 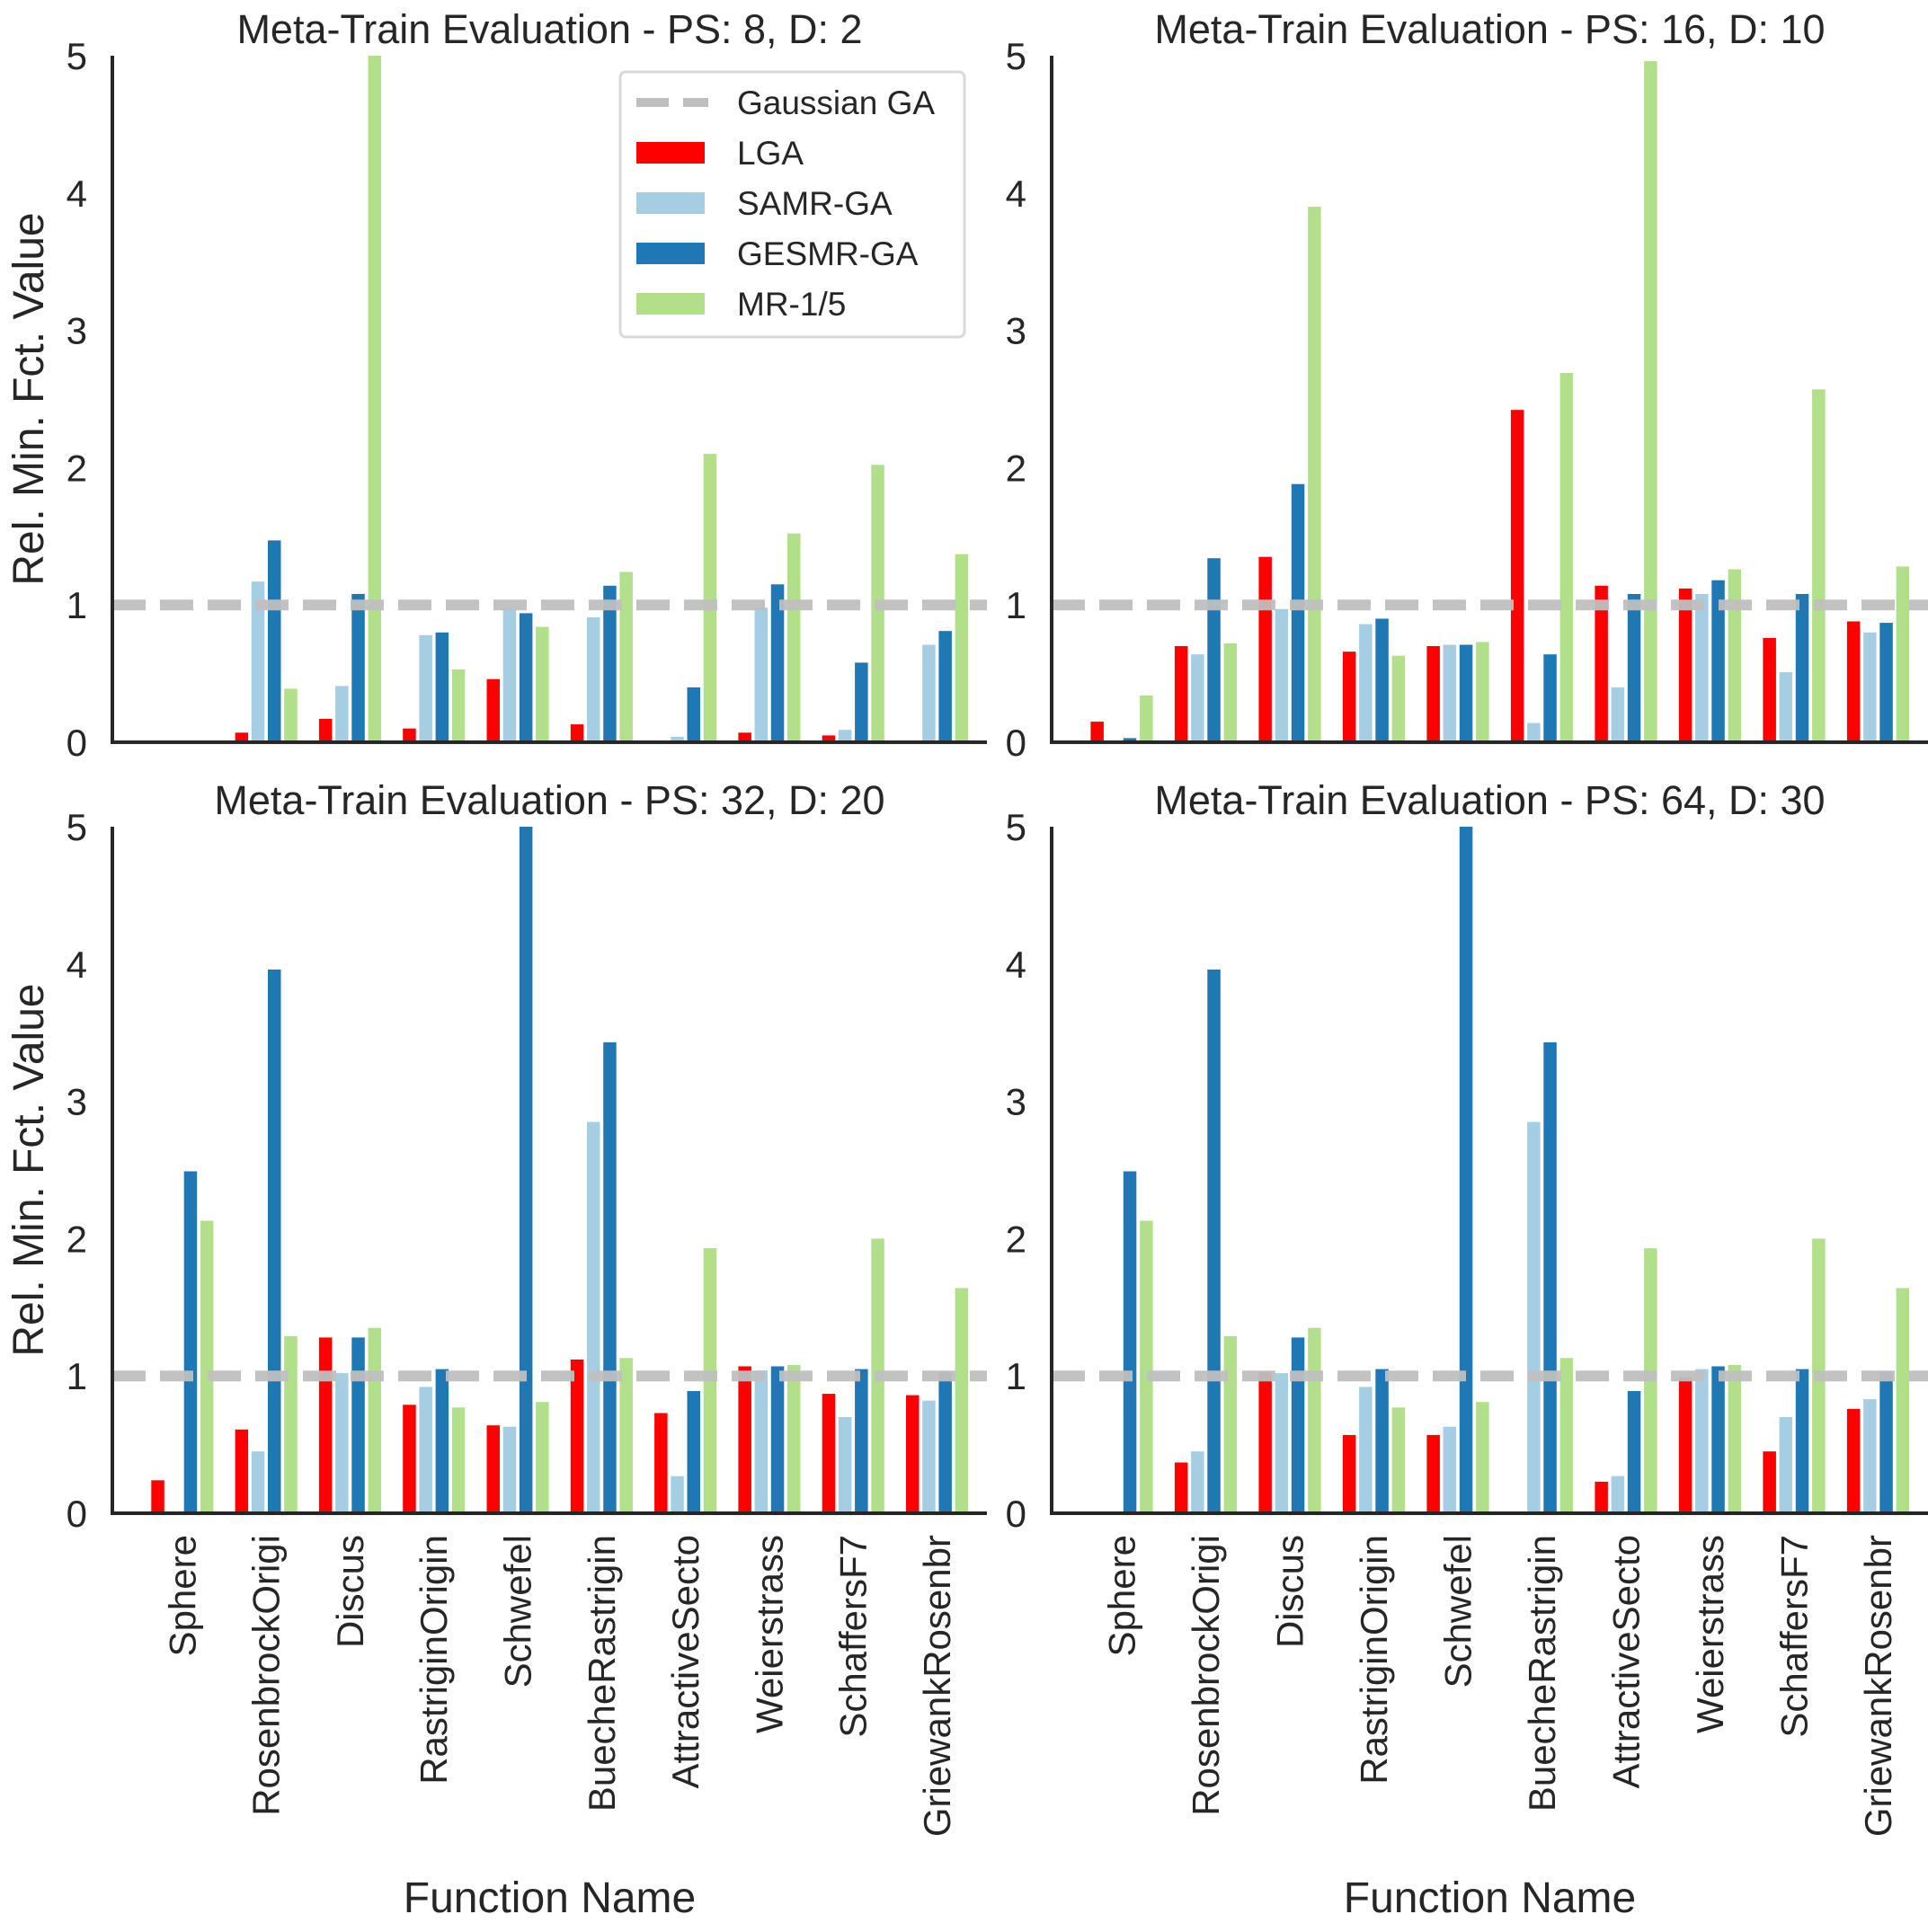 I want to click on y-axis-label: Rel. Min. Fct. Value, so click(x=29, y=1169).